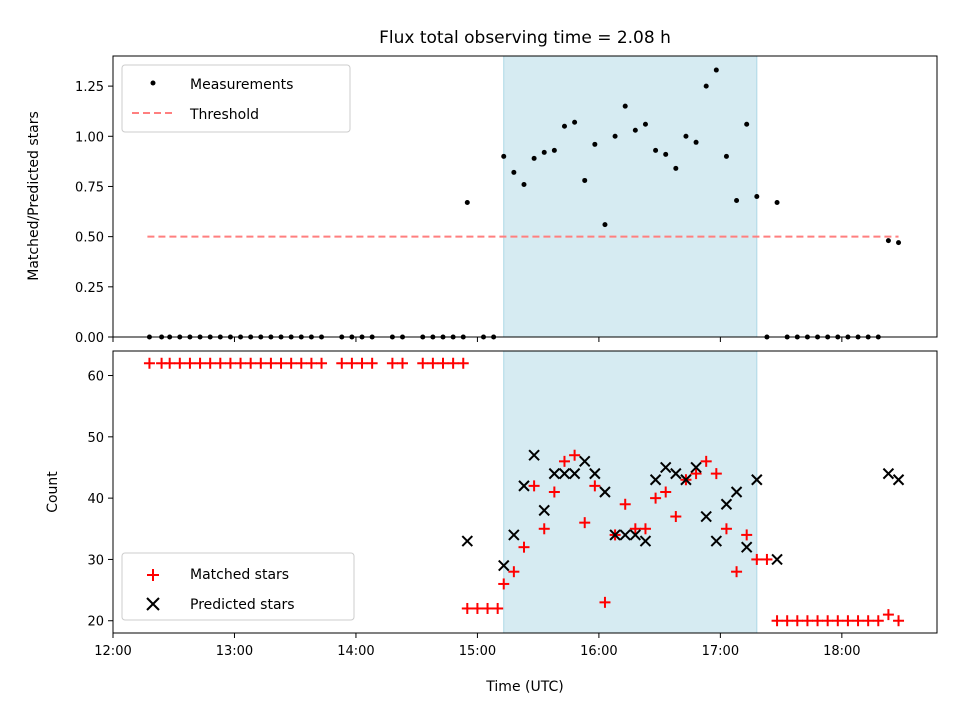 The width and height of the screenshot is (960, 720). Describe the element at coordinates (525, 38) in the screenshot. I see `chart-title: Flux total observing time = 2.08 h` at that location.